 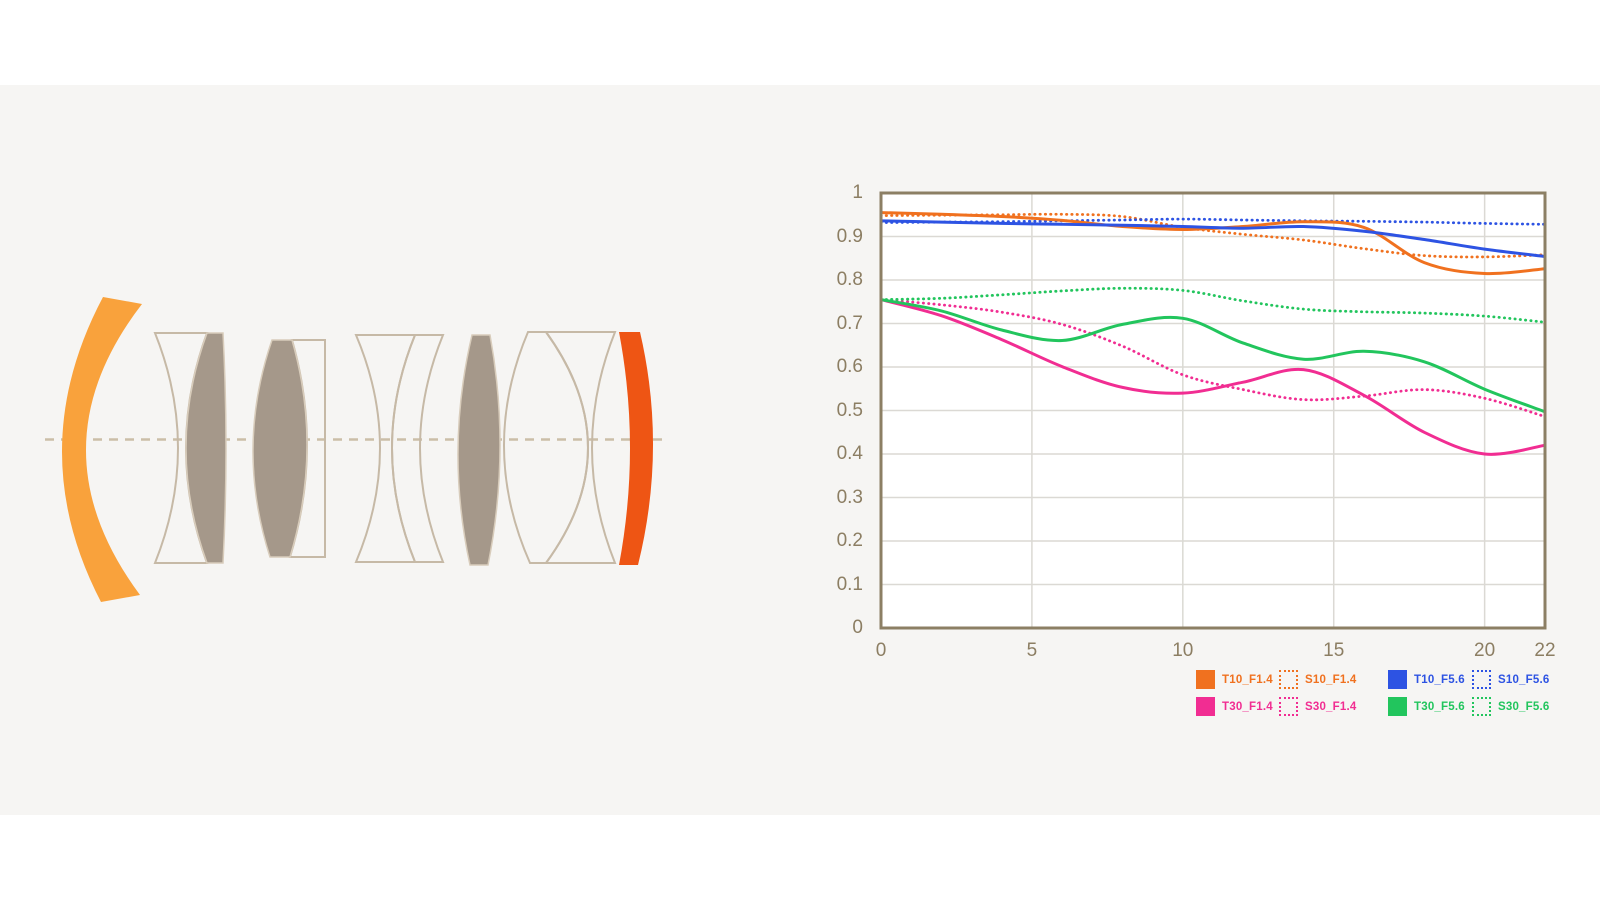 I want to click on lens-element-rear-doublet-right-outline, so click(x=580, y=447).